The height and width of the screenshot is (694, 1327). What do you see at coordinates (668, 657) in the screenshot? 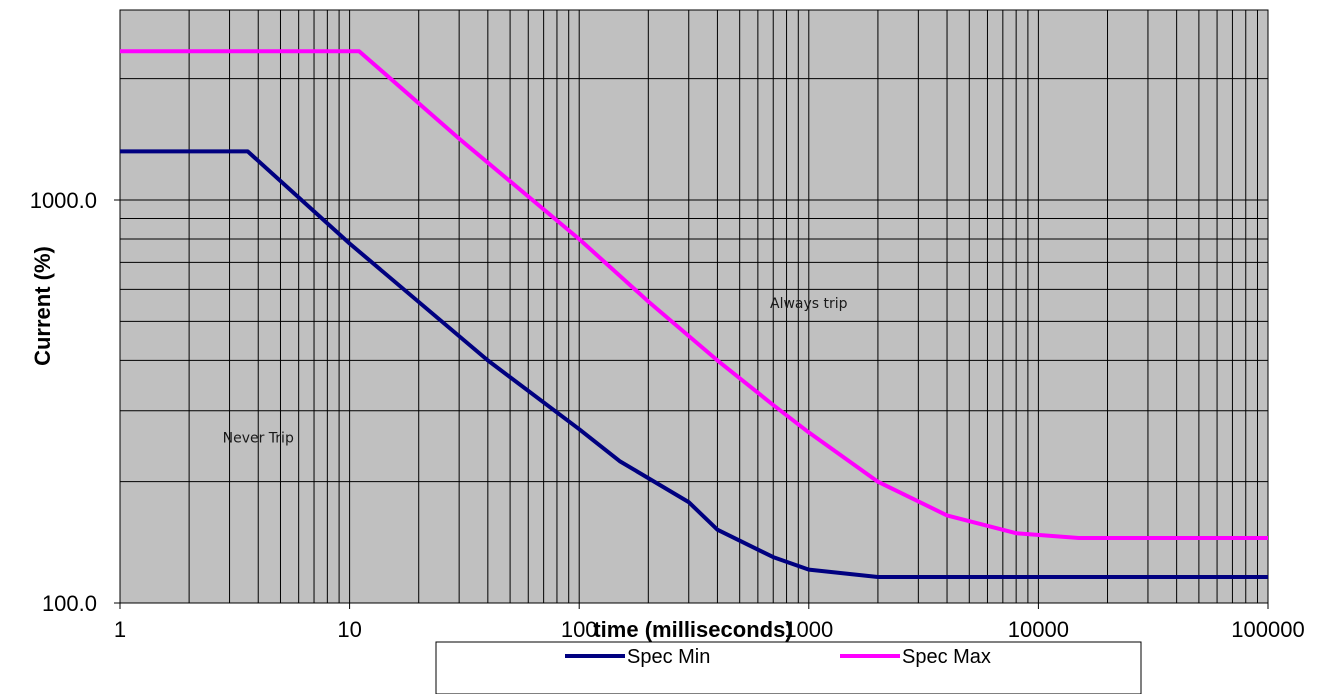
I see `legend-label-spec-min: Spec Min` at bounding box center [668, 657].